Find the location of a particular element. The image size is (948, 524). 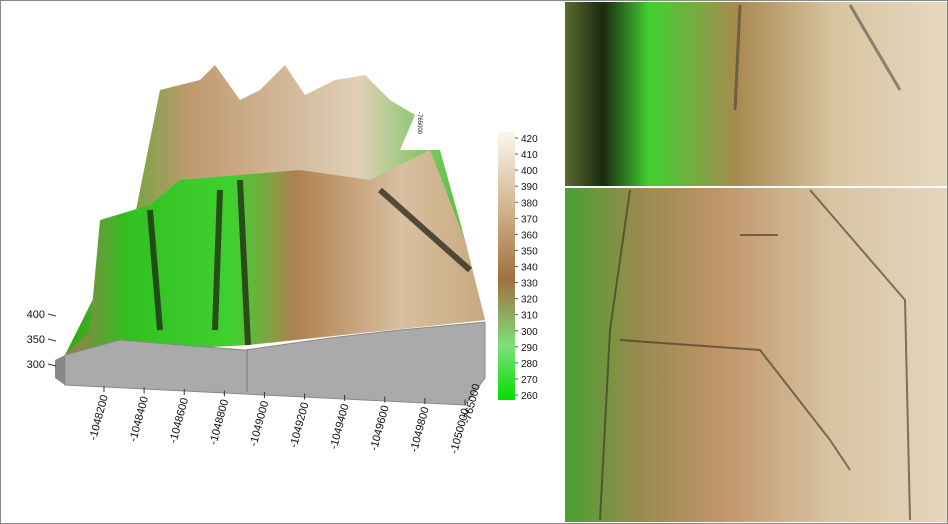

colorbar-tick-label: 420 is located at coordinates (529, 139).